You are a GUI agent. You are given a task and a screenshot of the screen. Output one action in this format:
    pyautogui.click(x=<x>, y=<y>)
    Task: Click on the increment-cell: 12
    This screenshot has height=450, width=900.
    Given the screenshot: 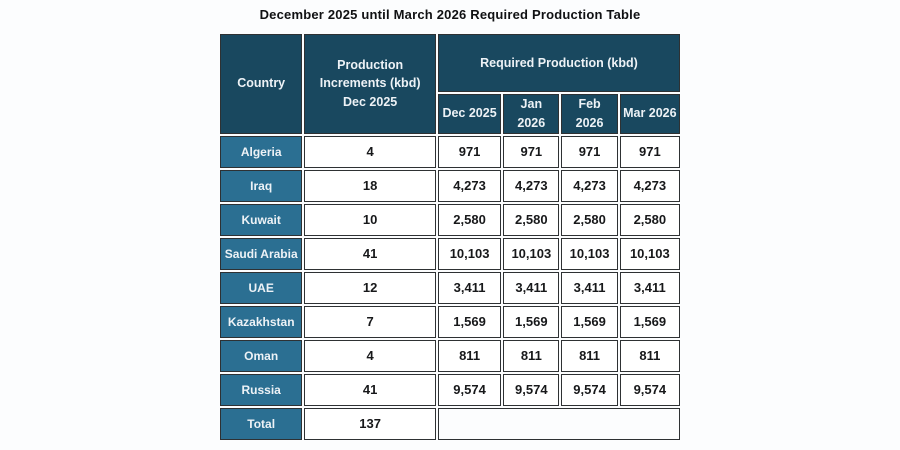 What is the action you would take?
    pyautogui.click(x=370, y=287)
    